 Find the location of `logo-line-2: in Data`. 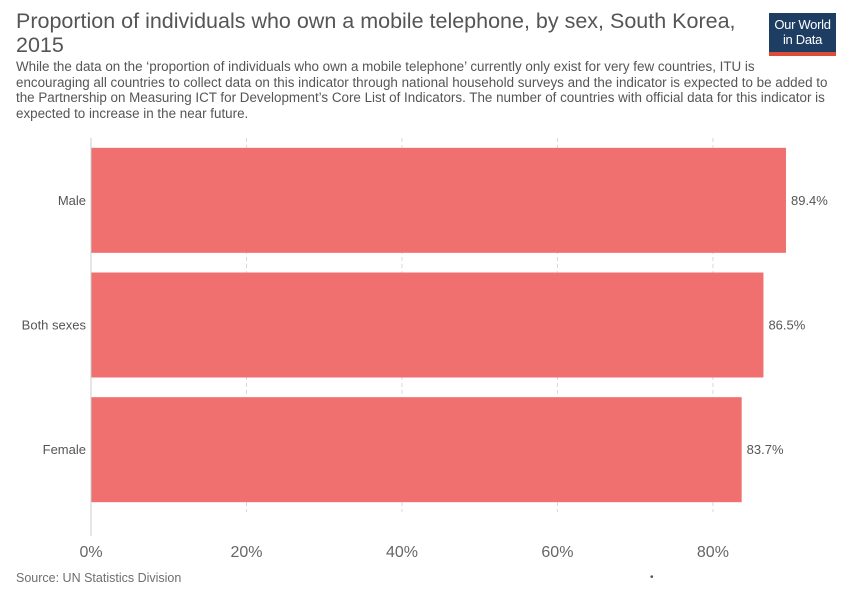

logo-line-2: in Data is located at coordinates (802, 39).